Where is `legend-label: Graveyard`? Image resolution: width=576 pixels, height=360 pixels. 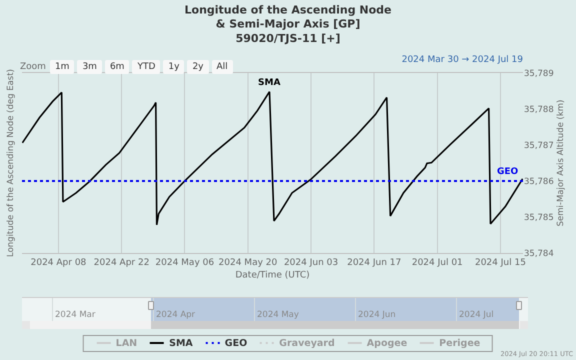
legend-label: Graveyard is located at coordinates (306, 343).